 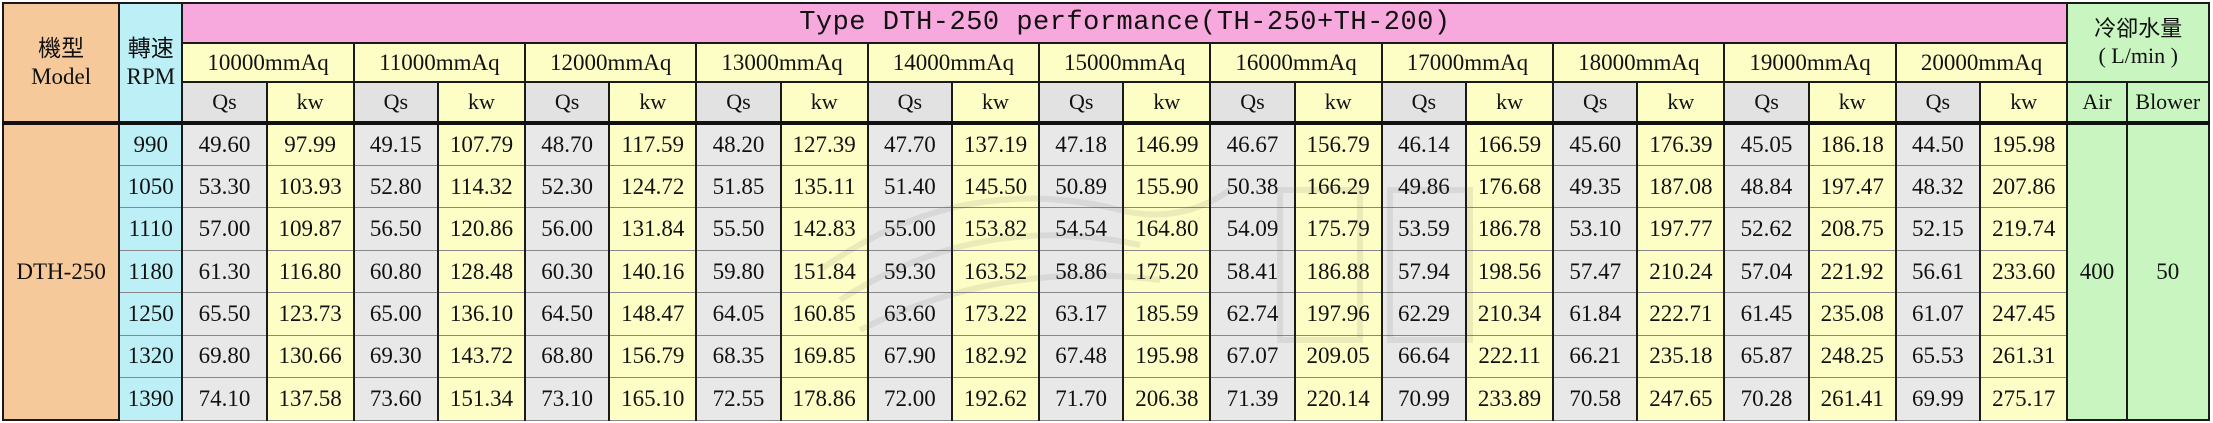 I want to click on qs-value: 45.05, so click(x=1766, y=144).